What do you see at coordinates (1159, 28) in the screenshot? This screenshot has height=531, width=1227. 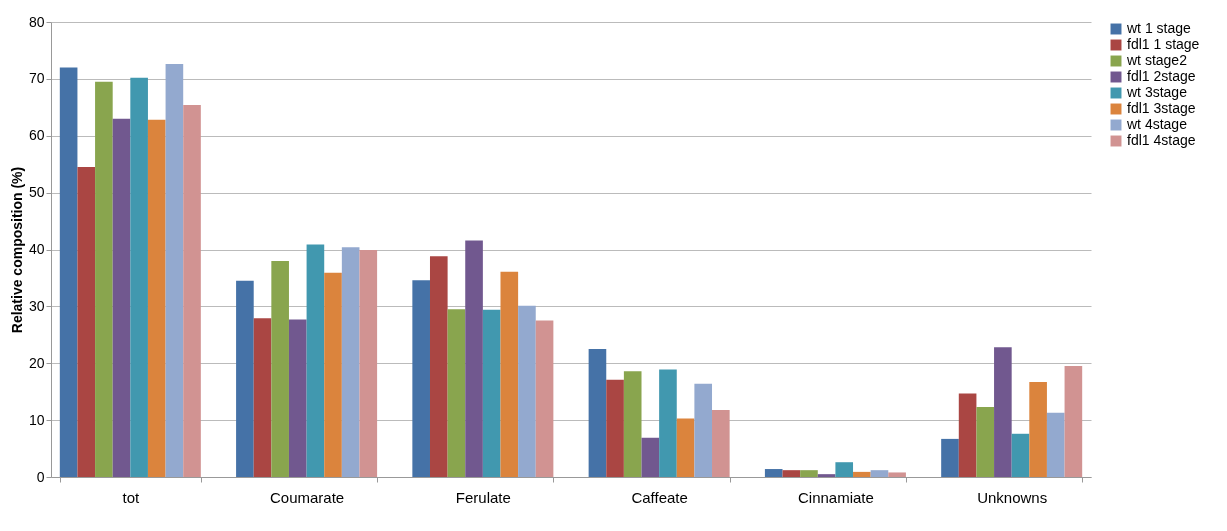 I see `legend-label: wt 1 stage` at bounding box center [1159, 28].